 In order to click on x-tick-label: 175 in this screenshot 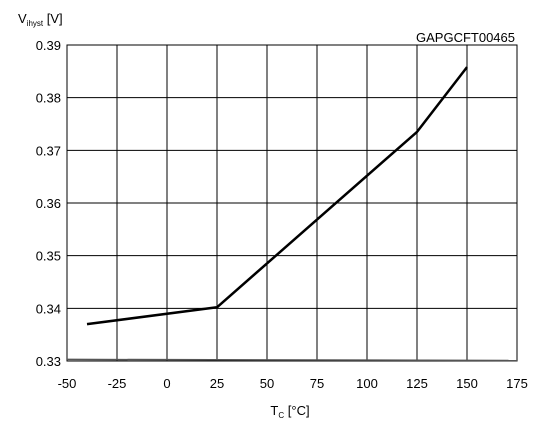, I will do `click(517, 383)`.